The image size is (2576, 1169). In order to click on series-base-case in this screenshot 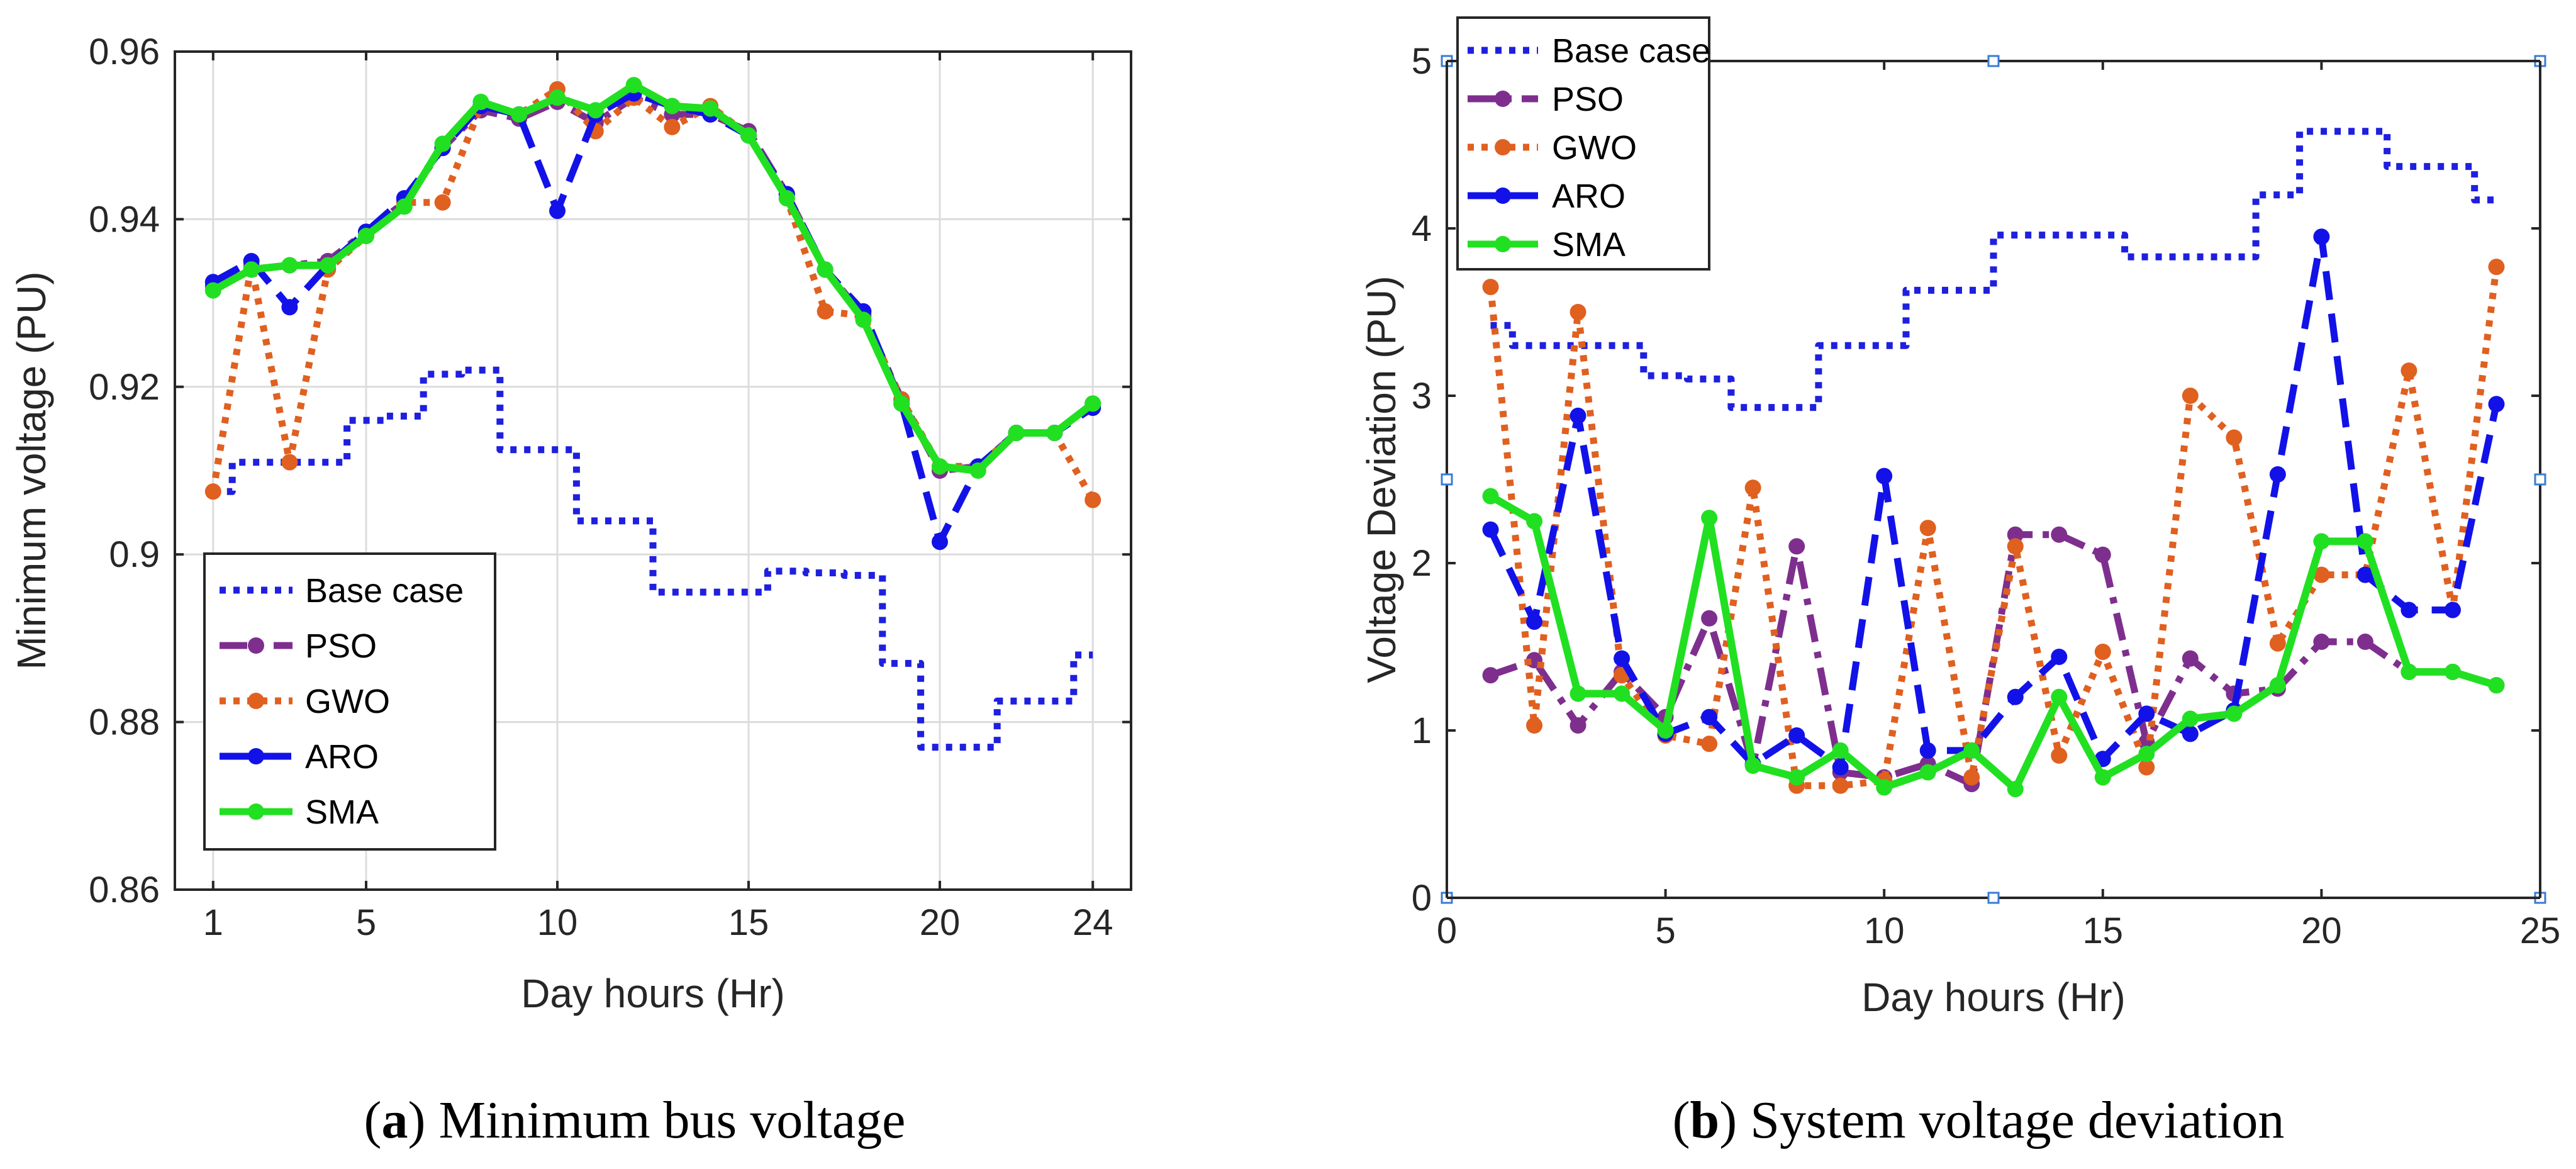, I will do `click(653, 558)`.